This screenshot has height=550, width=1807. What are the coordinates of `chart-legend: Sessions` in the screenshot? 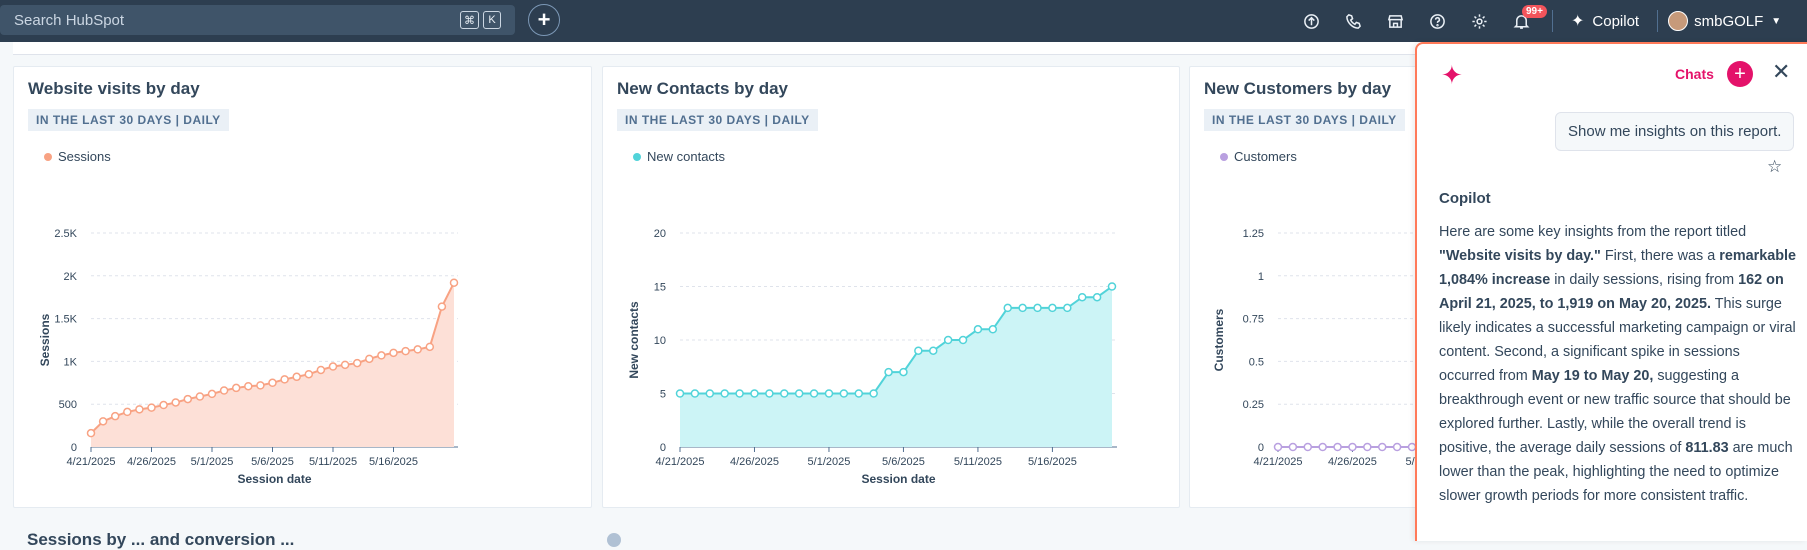 It's located at (77, 156).